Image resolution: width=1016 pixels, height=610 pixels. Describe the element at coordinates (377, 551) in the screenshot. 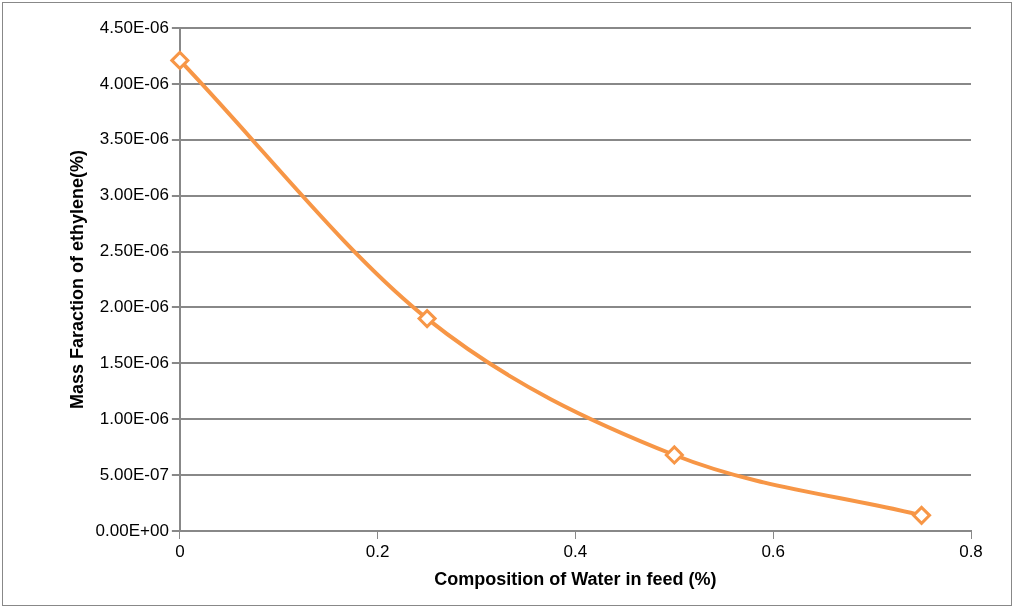

I see `x-tick-label: 0.2` at that location.